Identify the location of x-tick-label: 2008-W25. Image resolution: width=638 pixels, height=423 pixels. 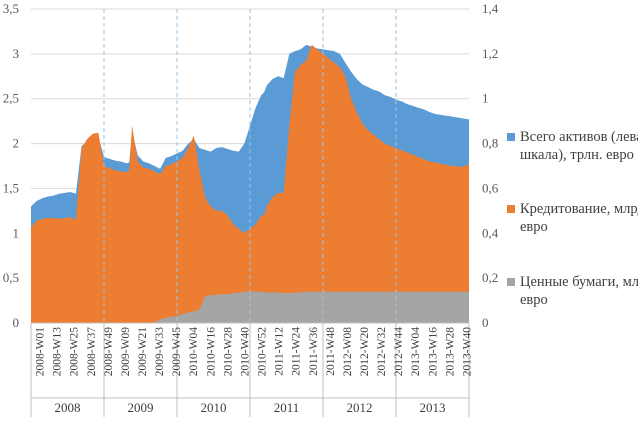
(75, 351).